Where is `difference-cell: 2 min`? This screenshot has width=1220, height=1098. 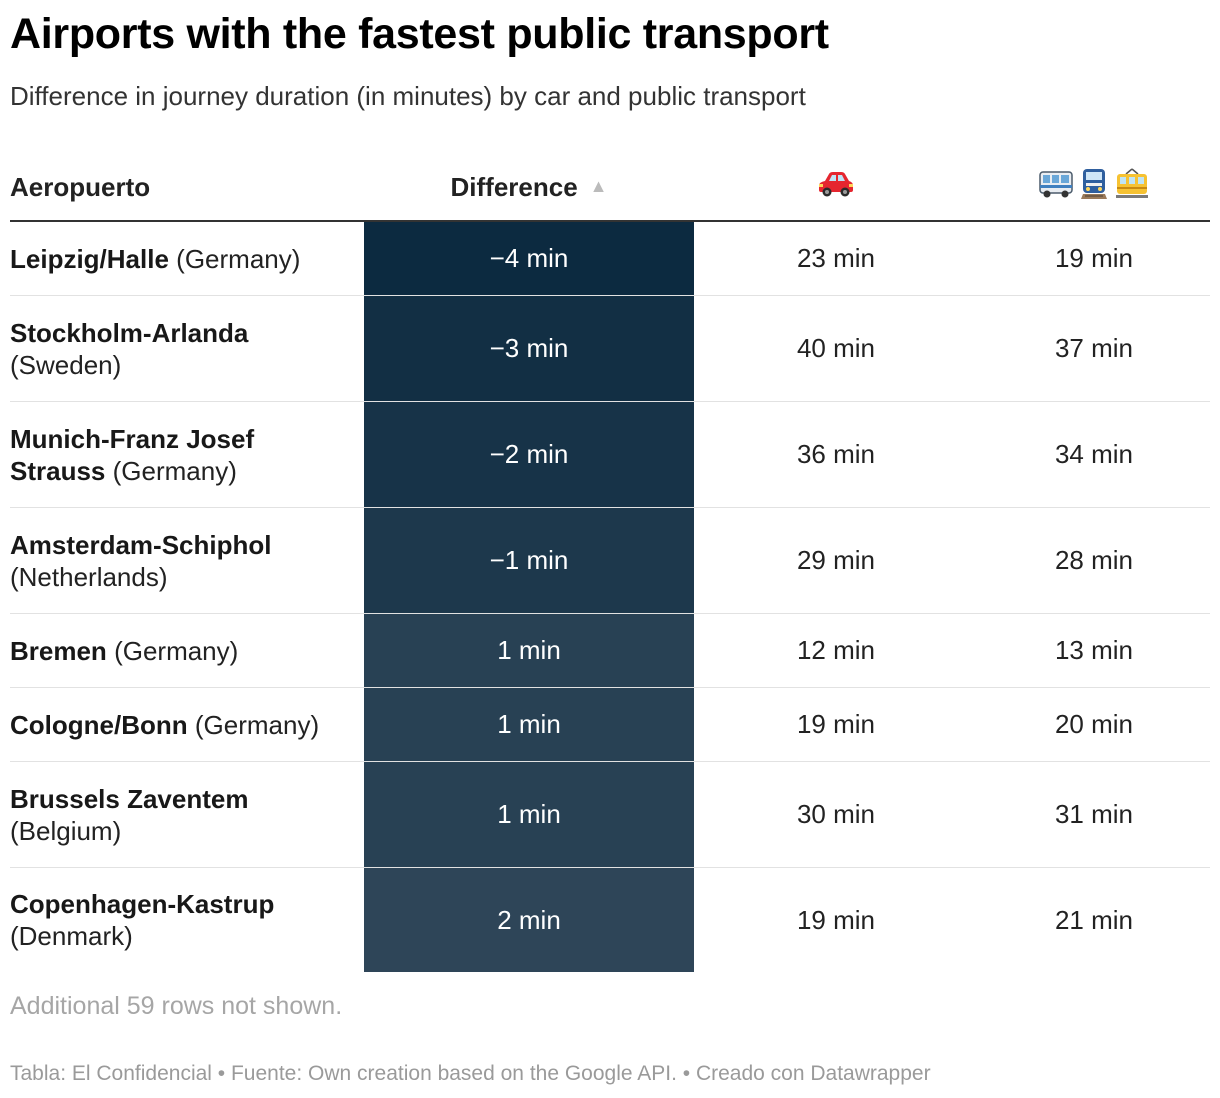 difference-cell: 2 min is located at coordinates (529, 920).